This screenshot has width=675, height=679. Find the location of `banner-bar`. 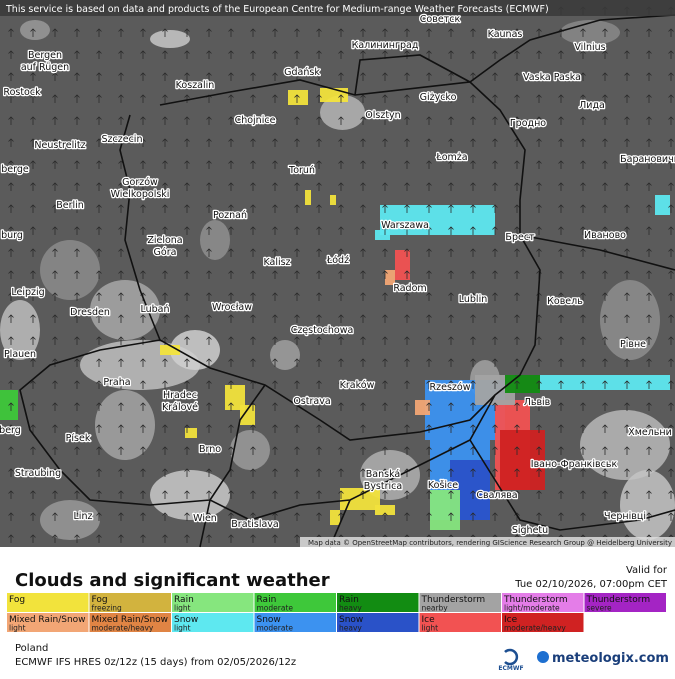

banner-bar is located at coordinates (337, 8).